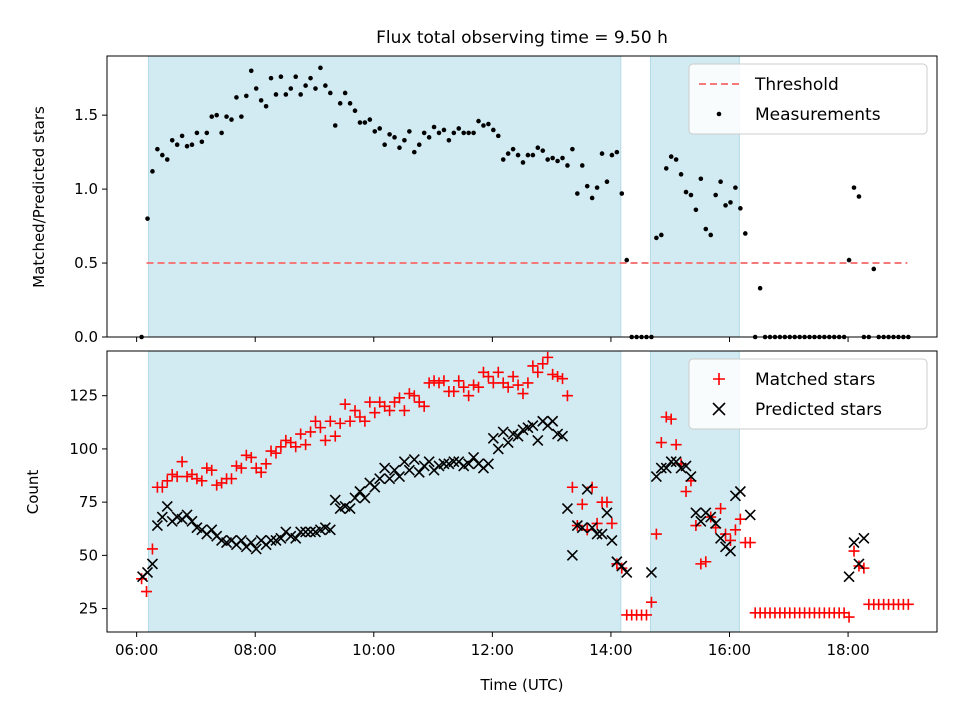  Describe the element at coordinates (39, 197) in the screenshot. I see `ratio-y-axis-label: Matched/Predicted stars` at that location.